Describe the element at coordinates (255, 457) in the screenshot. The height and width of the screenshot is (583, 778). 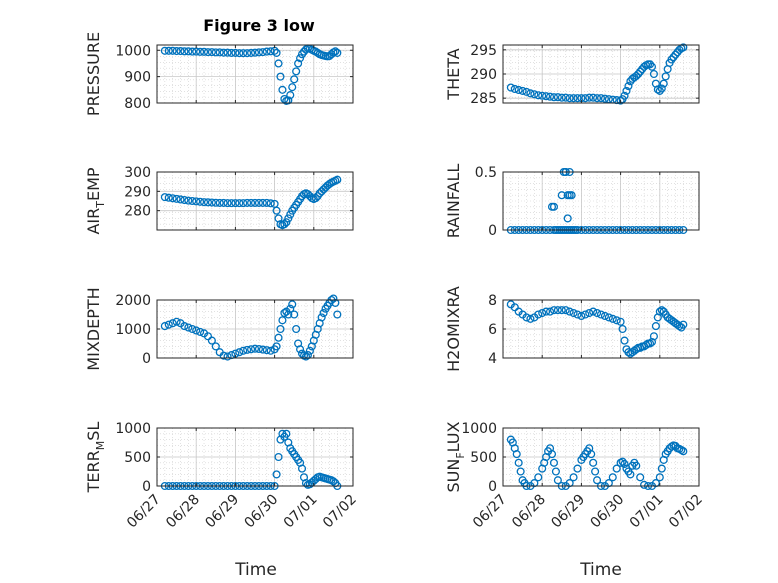
I see `minor-grid` at that location.